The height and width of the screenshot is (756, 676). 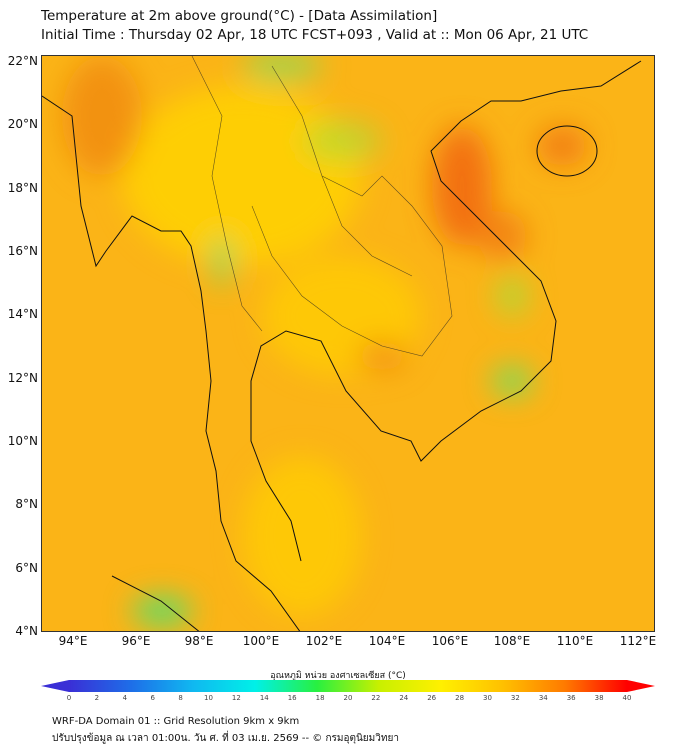 I want to click on lat-label: 16°N, so click(x=22, y=251).